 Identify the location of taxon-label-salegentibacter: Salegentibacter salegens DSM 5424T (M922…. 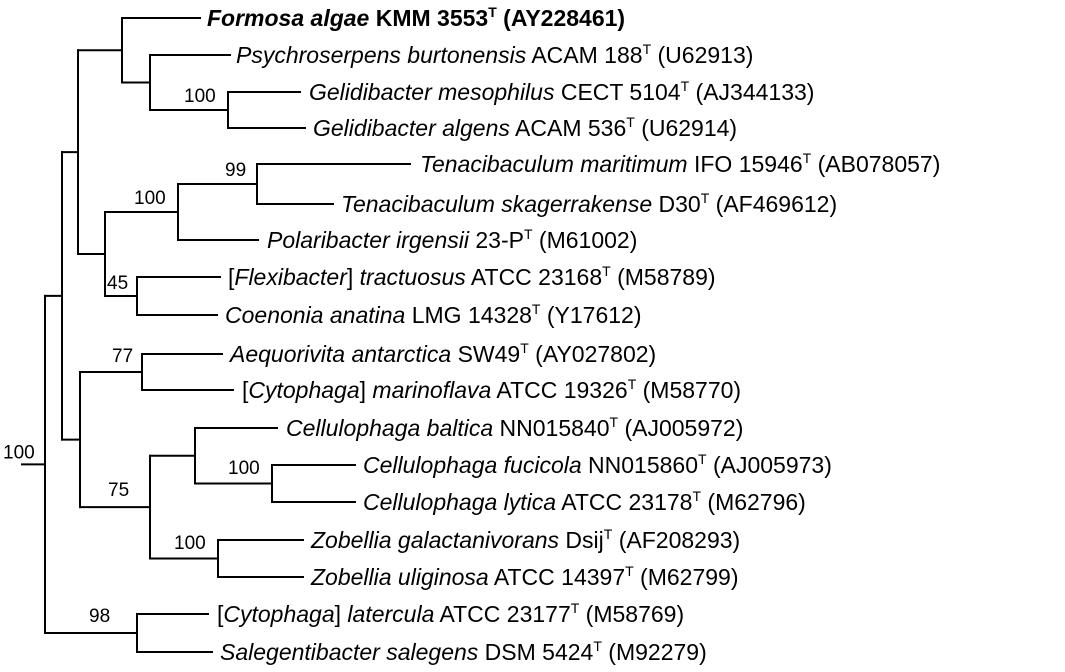
(463, 651).